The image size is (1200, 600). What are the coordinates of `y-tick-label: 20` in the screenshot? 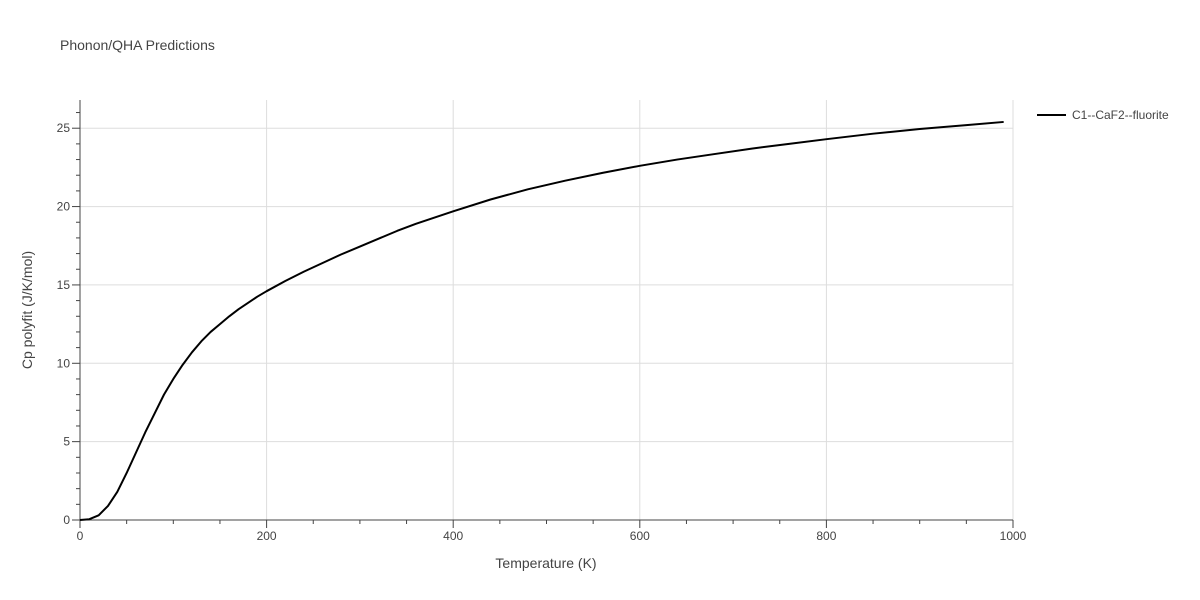 It's located at (64, 207).